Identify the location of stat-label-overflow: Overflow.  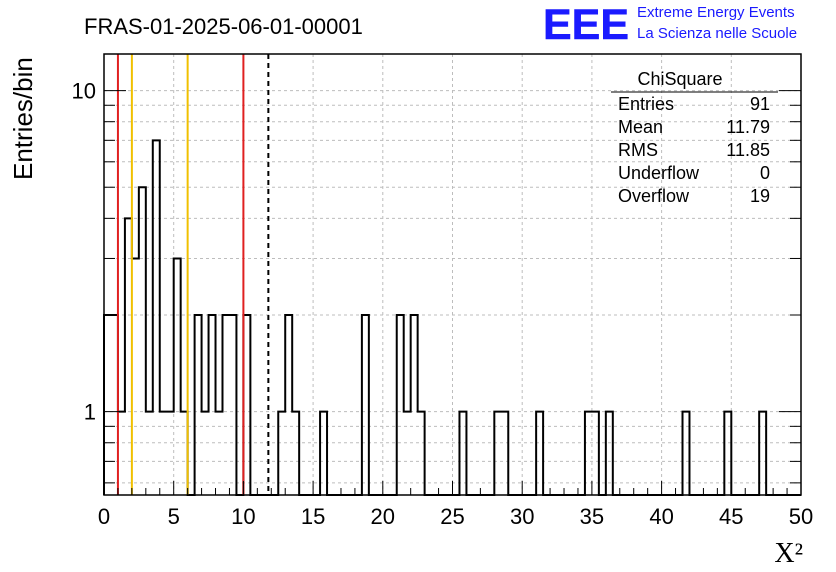
(654, 196).